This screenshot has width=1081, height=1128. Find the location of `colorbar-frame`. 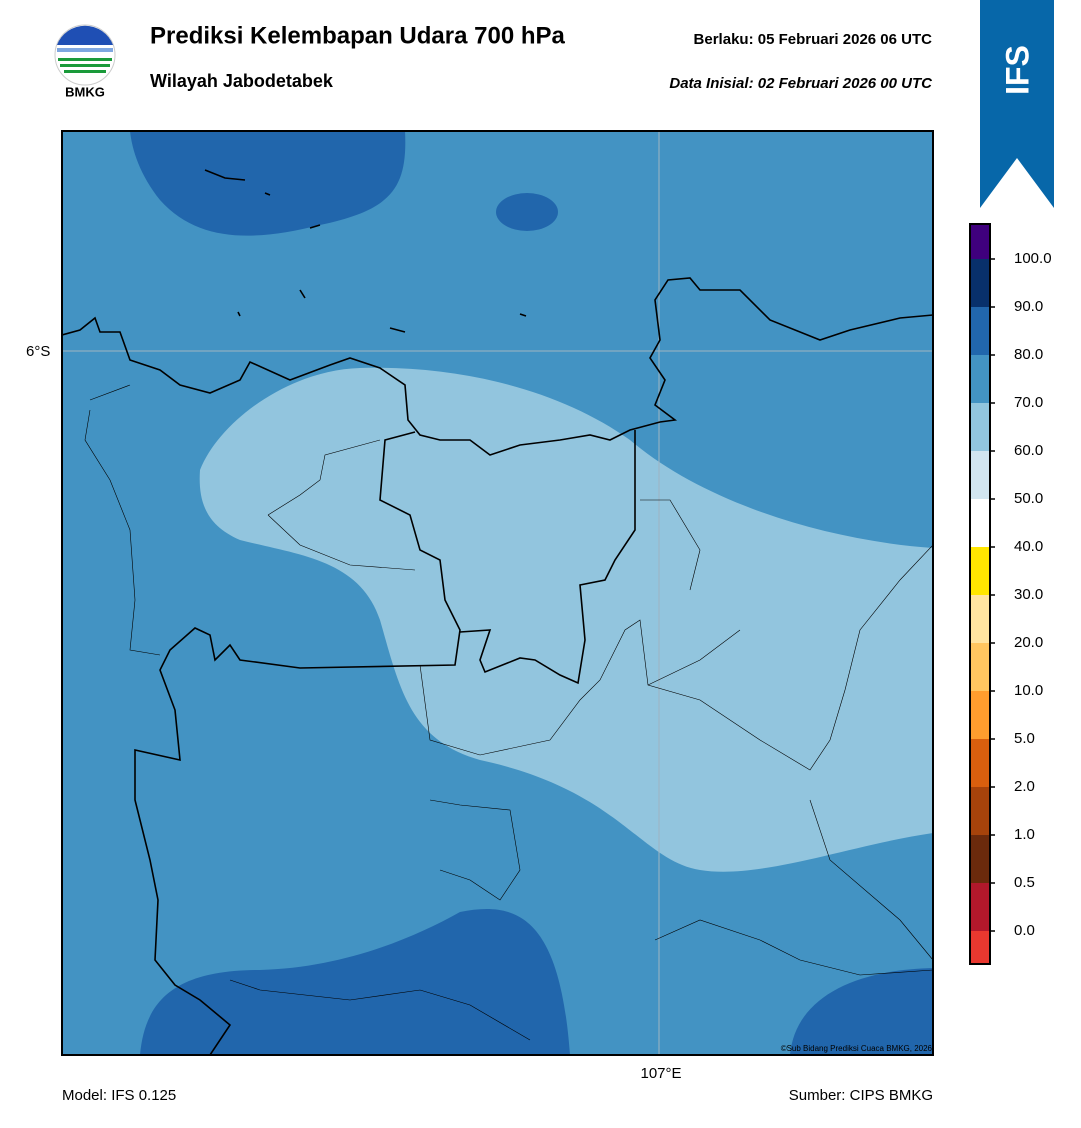

colorbar-frame is located at coordinates (980, 594).